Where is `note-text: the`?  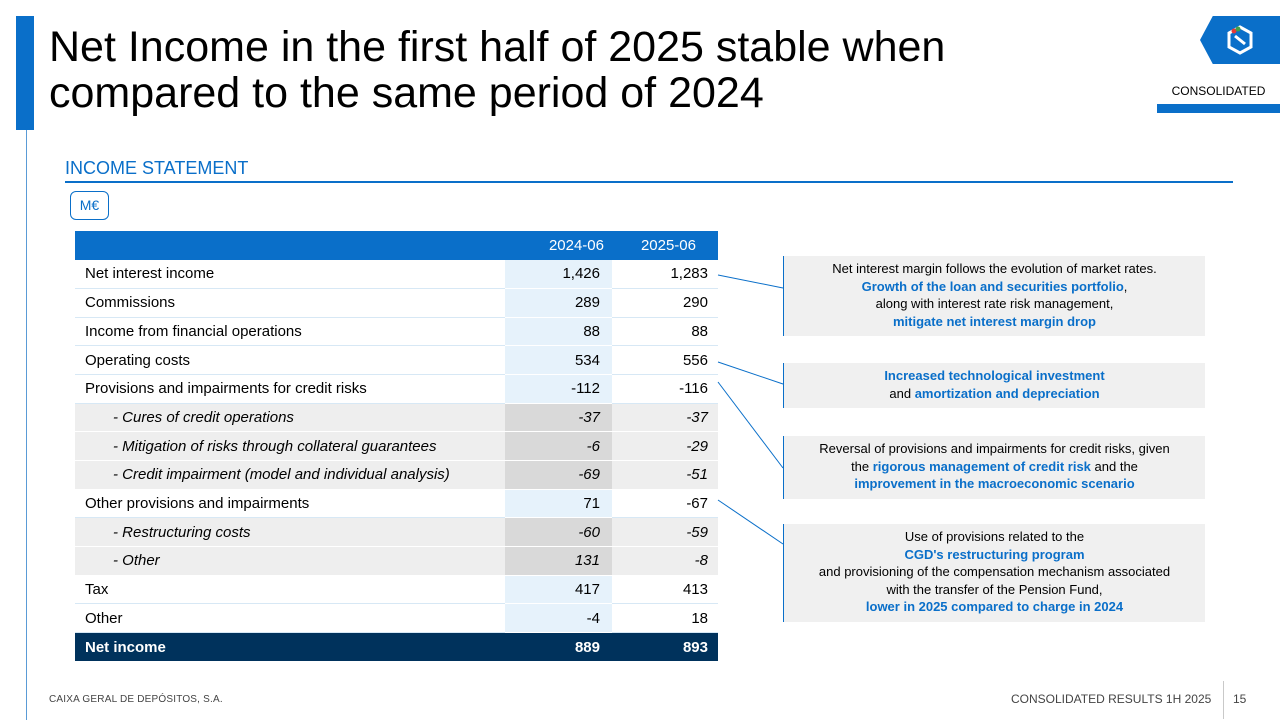 note-text: the is located at coordinates (862, 466).